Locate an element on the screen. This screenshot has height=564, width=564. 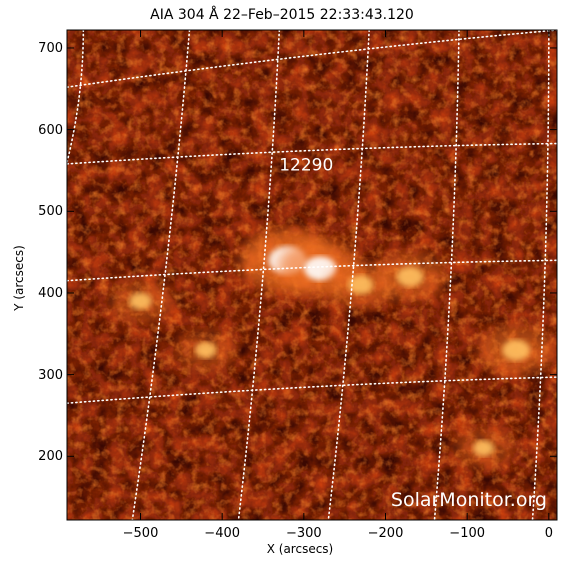
y-tick-label: 400 is located at coordinates (50, 293).